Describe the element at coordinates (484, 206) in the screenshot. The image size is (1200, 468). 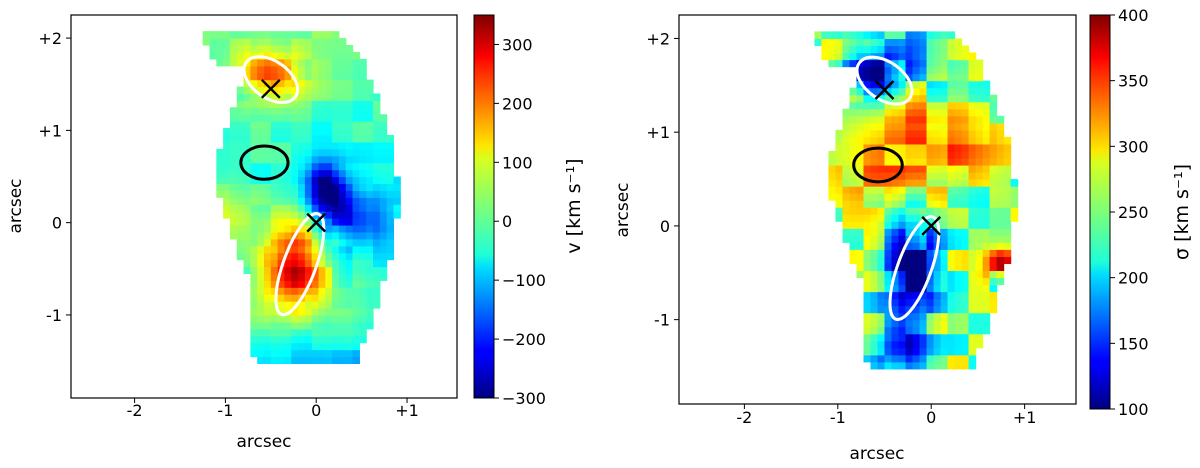
I see `velocity-colorbar` at that location.